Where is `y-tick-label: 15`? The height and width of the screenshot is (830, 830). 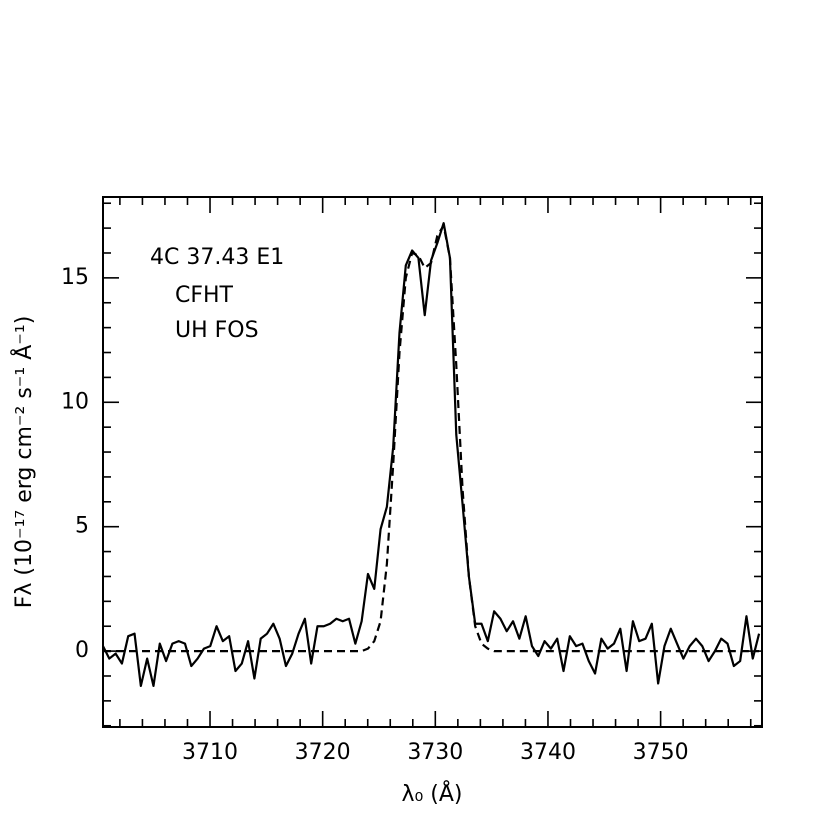 y-tick-label: 15 is located at coordinates (75, 277).